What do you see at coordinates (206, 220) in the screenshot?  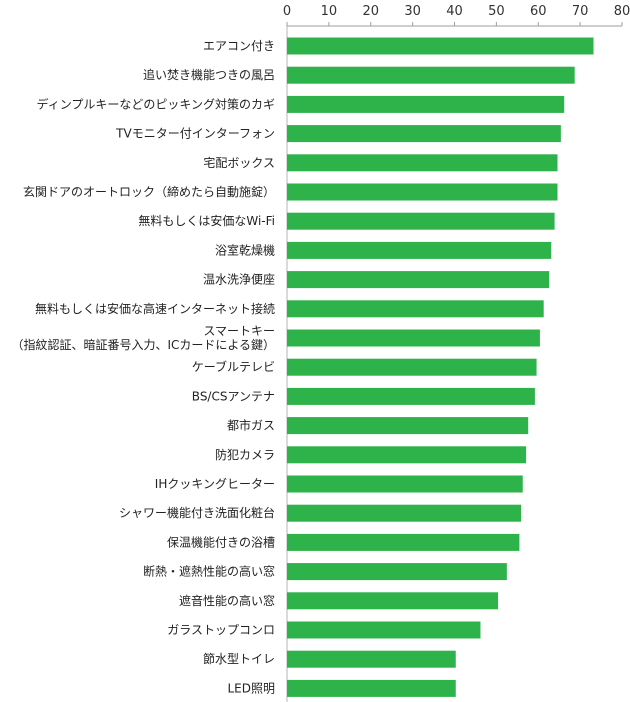 I see `category-label: 無料もしくは安価なWi-Fi` at bounding box center [206, 220].